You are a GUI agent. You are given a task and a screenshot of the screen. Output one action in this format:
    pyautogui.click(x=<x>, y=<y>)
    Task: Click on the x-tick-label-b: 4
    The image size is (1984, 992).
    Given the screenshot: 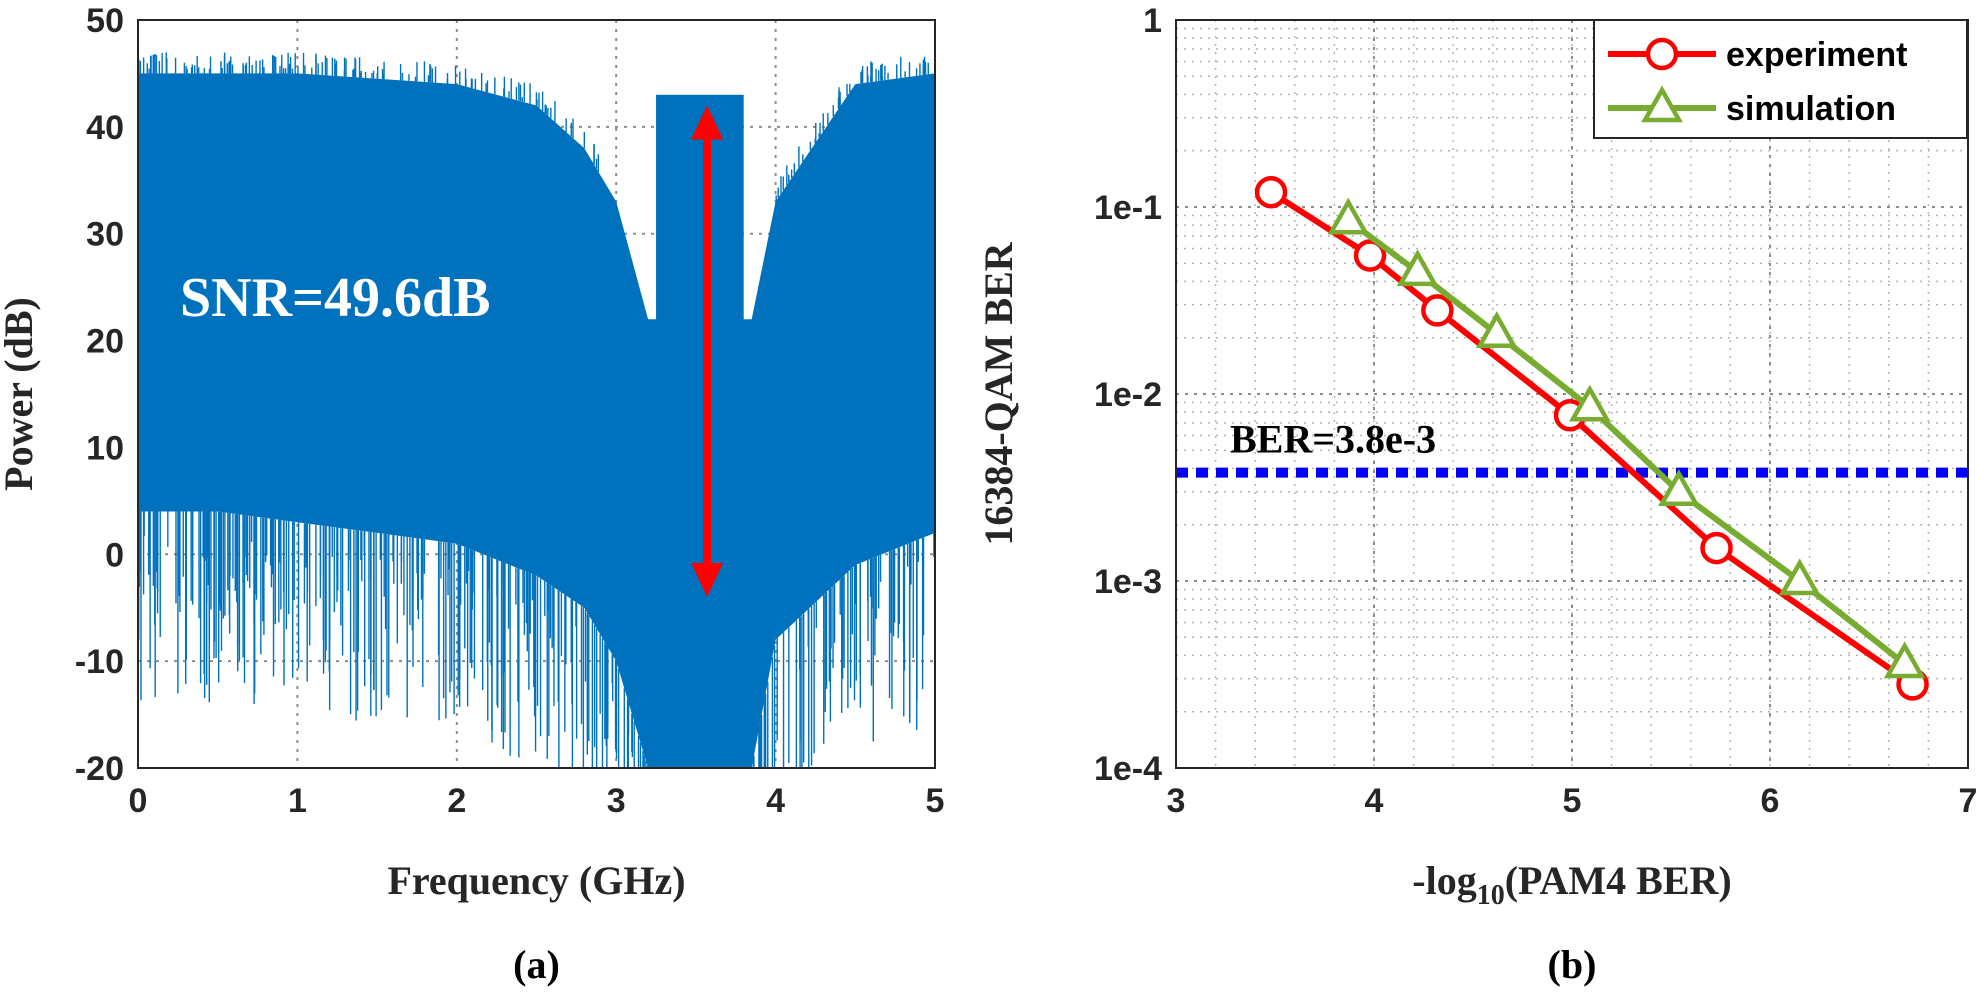 What is the action you would take?
    pyautogui.click(x=1374, y=801)
    